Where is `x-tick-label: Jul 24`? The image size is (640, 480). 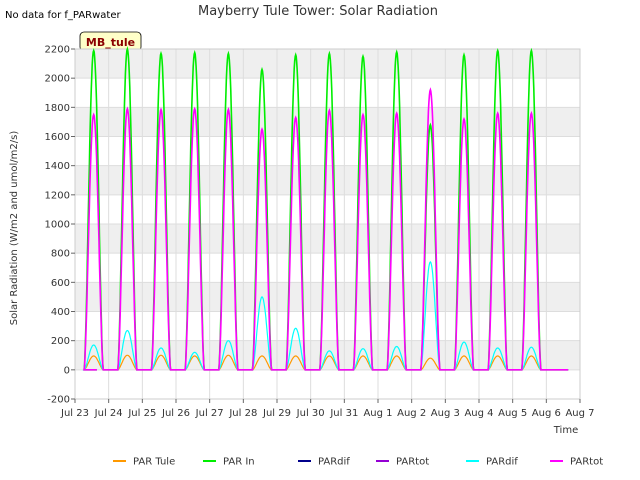
x-tick-label: Jul 24 is located at coordinates (108, 413).